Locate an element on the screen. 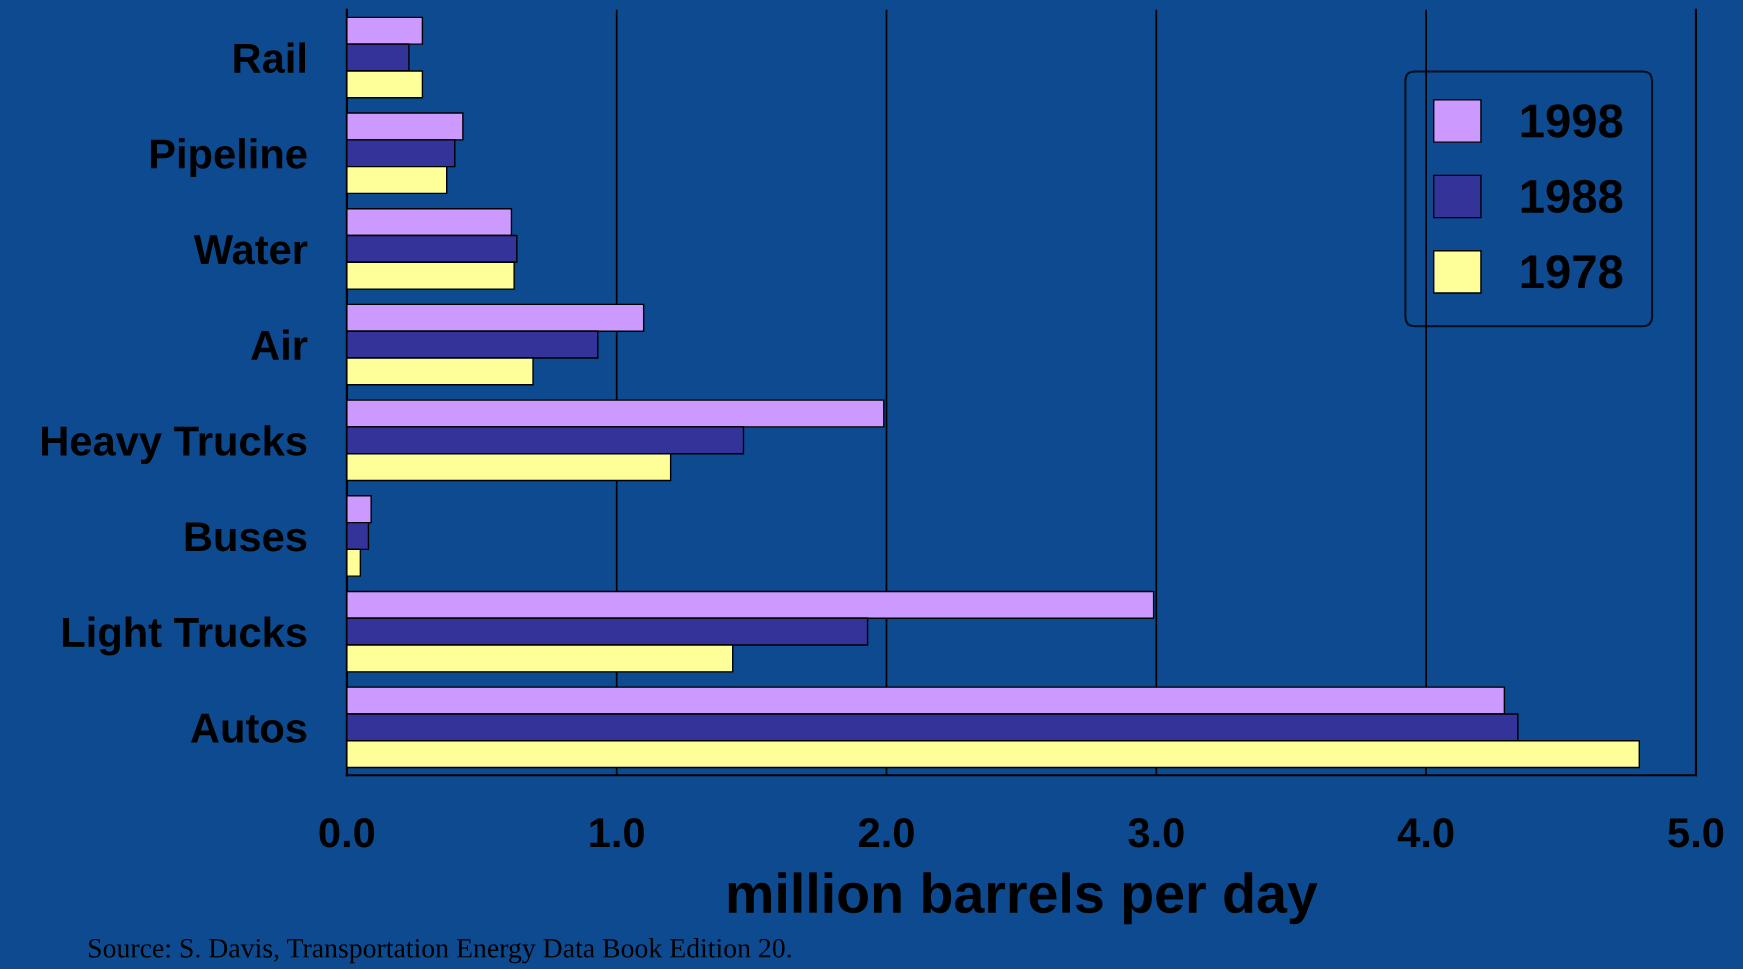 The width and height of the screenshot is (1743, 969). y-tick-label: Pipeline is located at coordinates (229, 157).